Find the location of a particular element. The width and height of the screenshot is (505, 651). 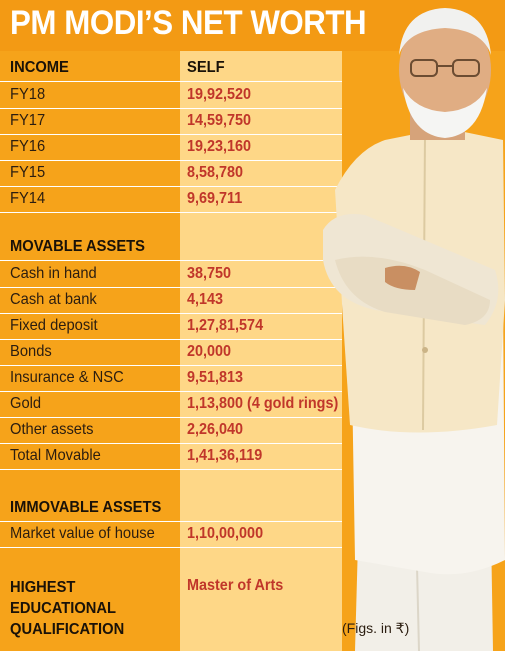

row-label: Fixed deposit is located at coordinates (54, 325).